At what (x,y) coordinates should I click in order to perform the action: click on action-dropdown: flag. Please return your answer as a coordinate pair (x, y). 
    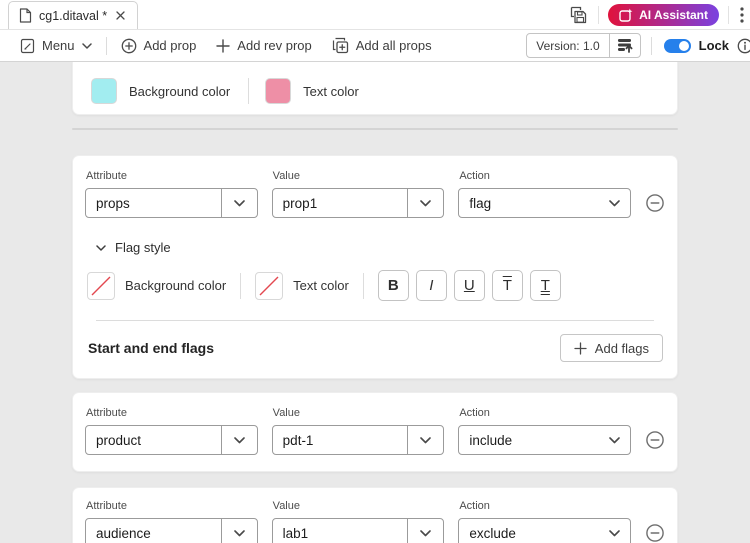
    Looking at the image, I should click on (545, 203).